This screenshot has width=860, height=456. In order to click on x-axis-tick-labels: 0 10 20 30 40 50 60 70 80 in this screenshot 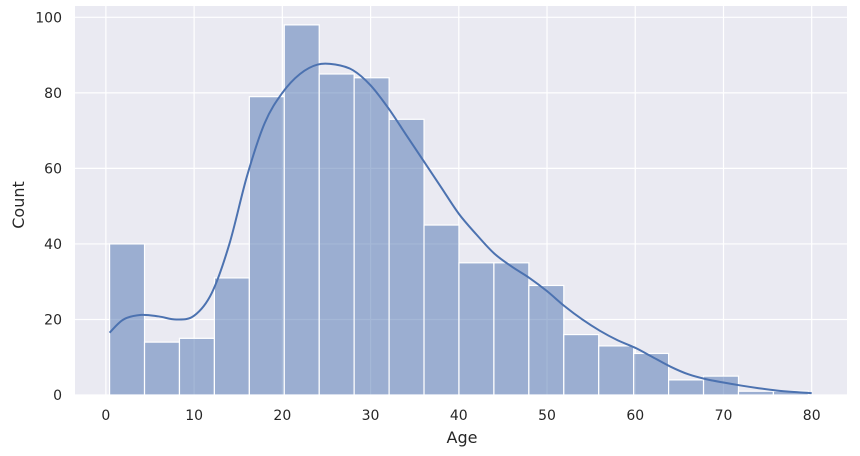, I will do `click(460, 416)`.